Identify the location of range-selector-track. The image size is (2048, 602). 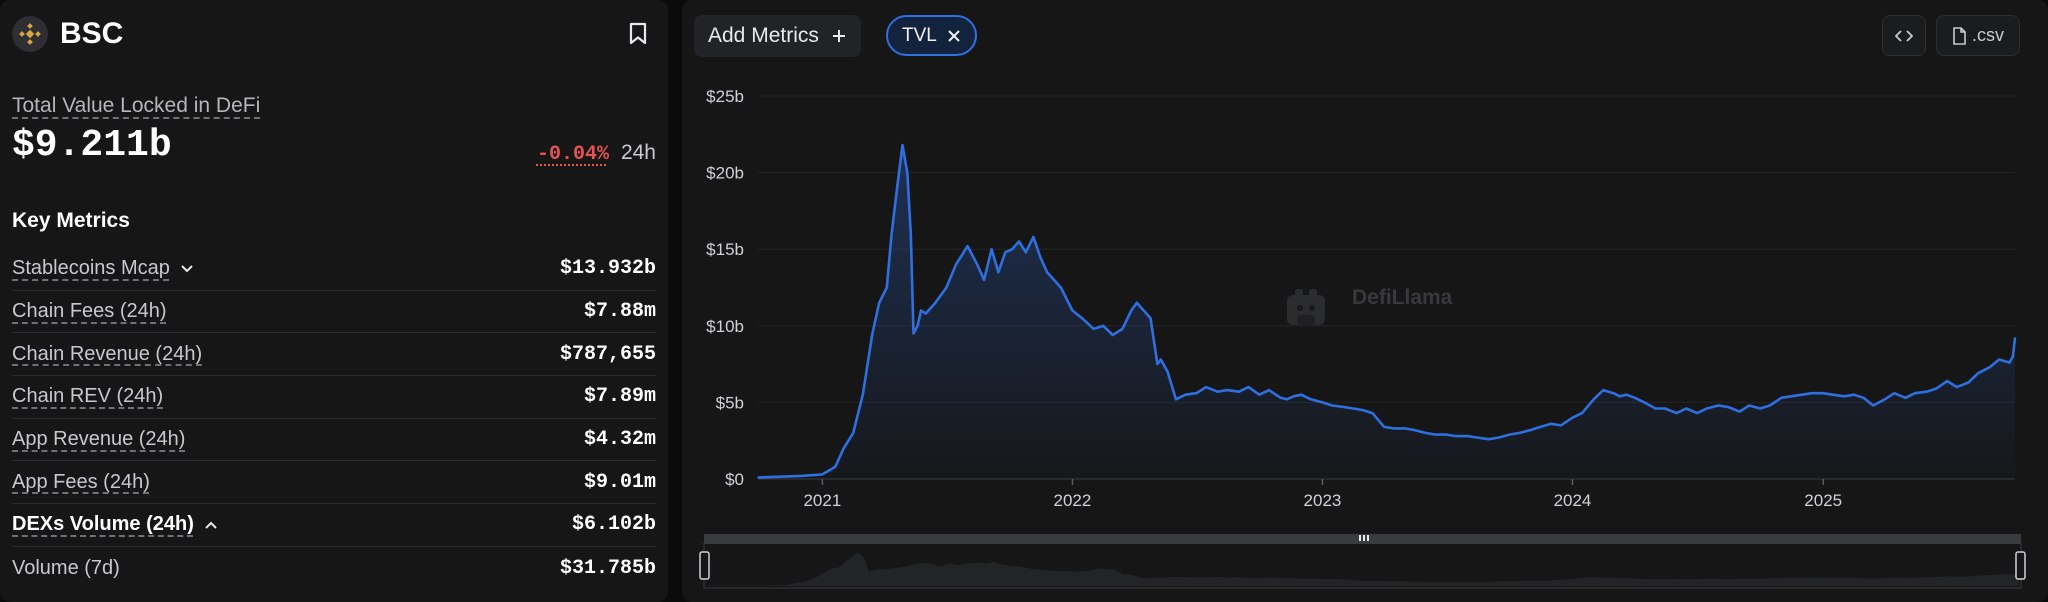
(1362, 539).